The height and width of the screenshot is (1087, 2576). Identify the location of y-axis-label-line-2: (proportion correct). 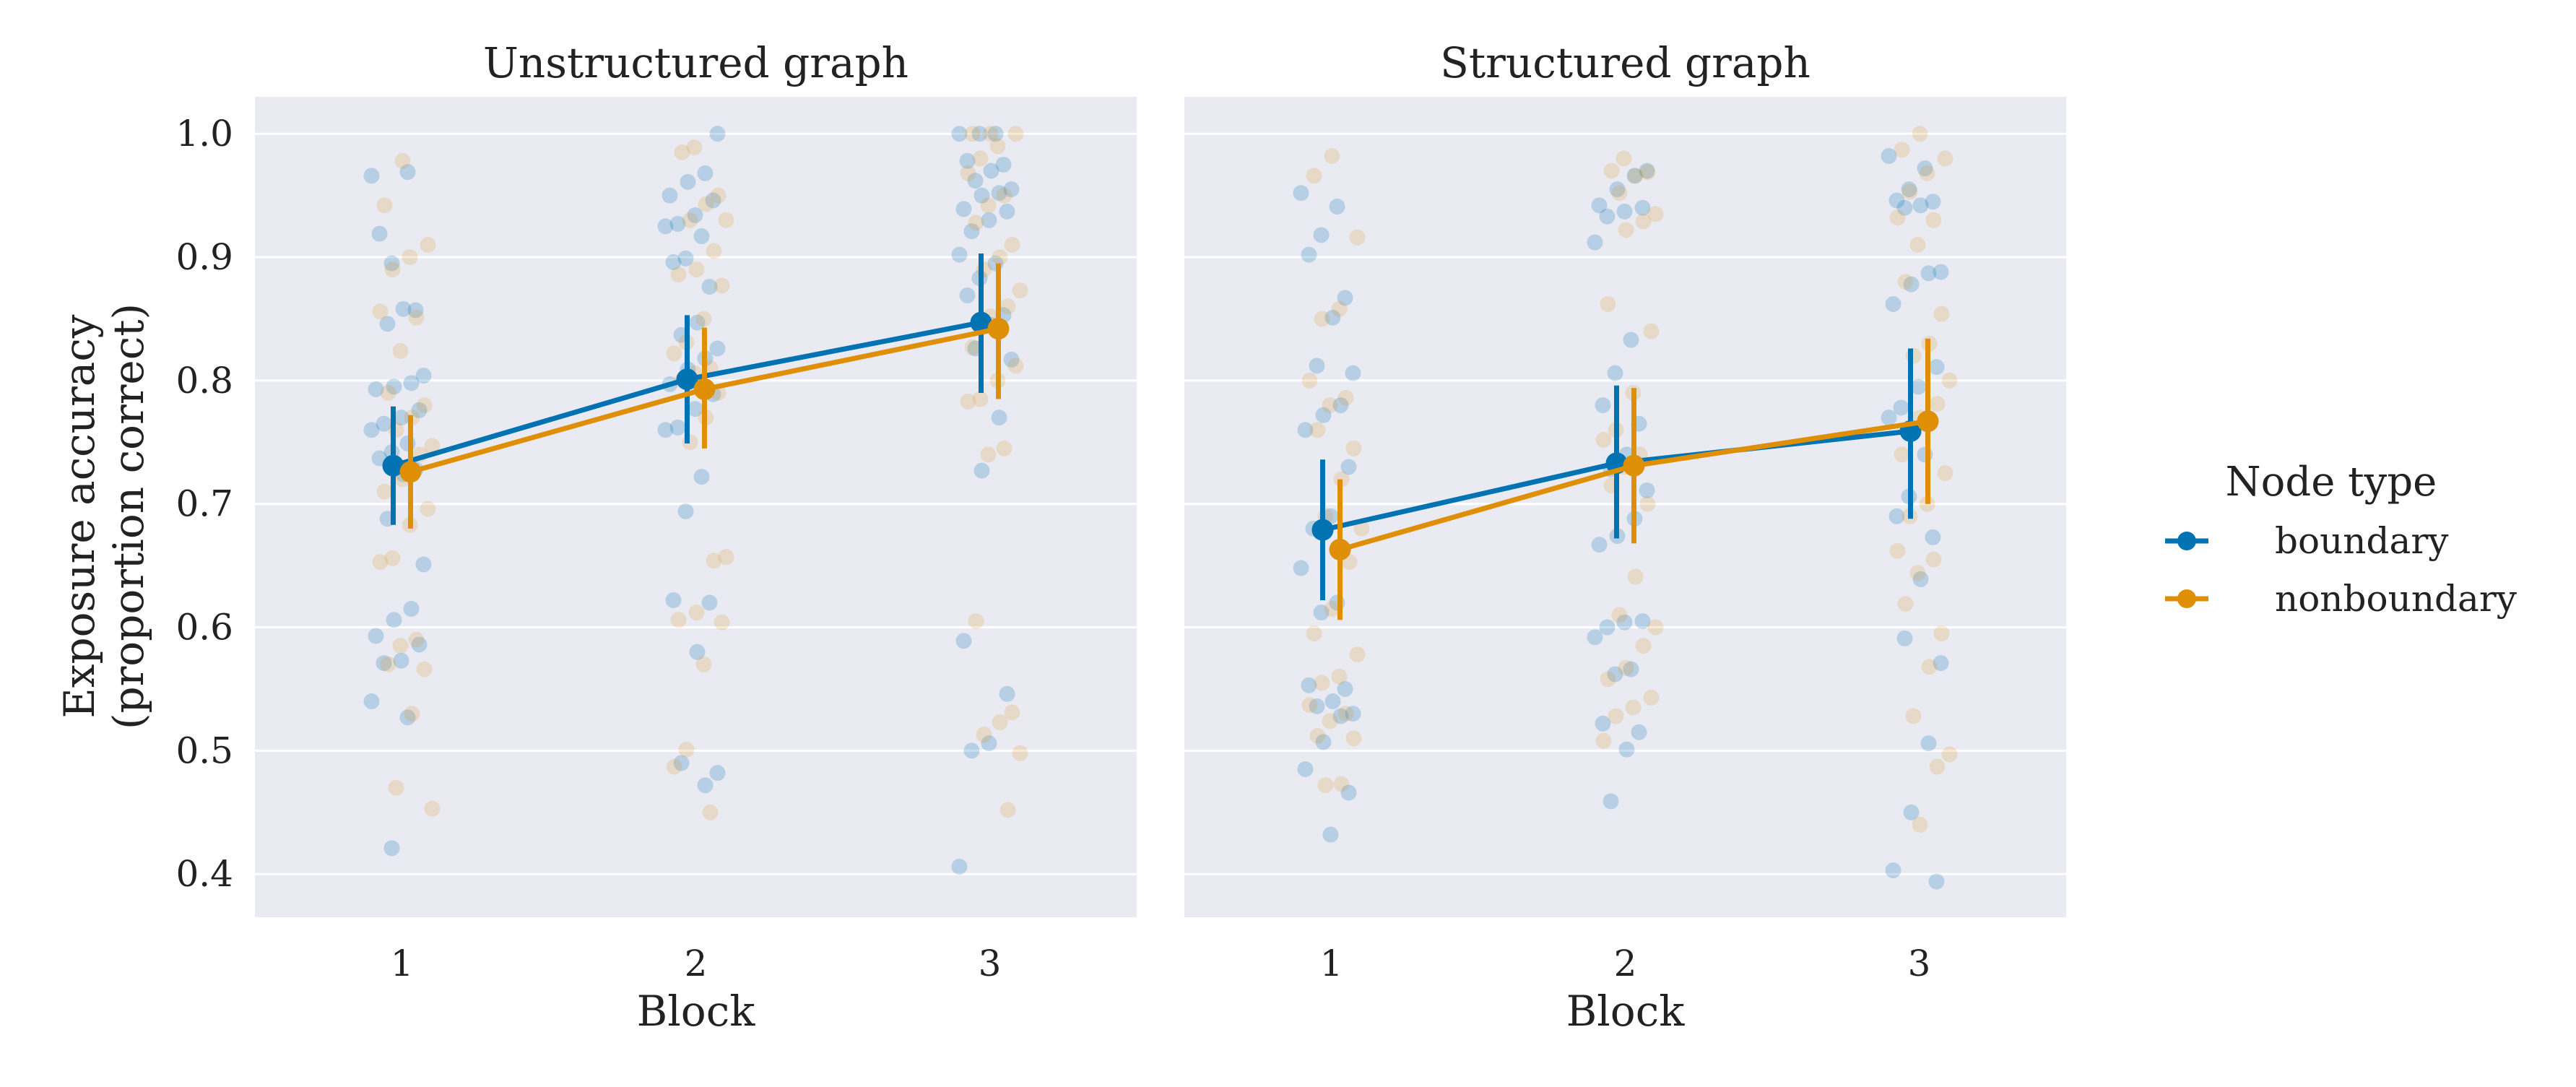
(128, 516).